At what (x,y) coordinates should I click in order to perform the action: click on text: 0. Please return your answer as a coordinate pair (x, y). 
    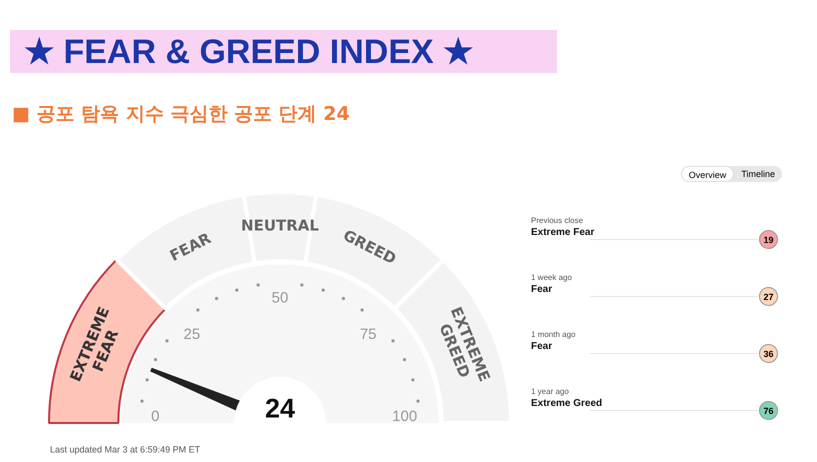
    Looking at the image, I should click on (155, 417).